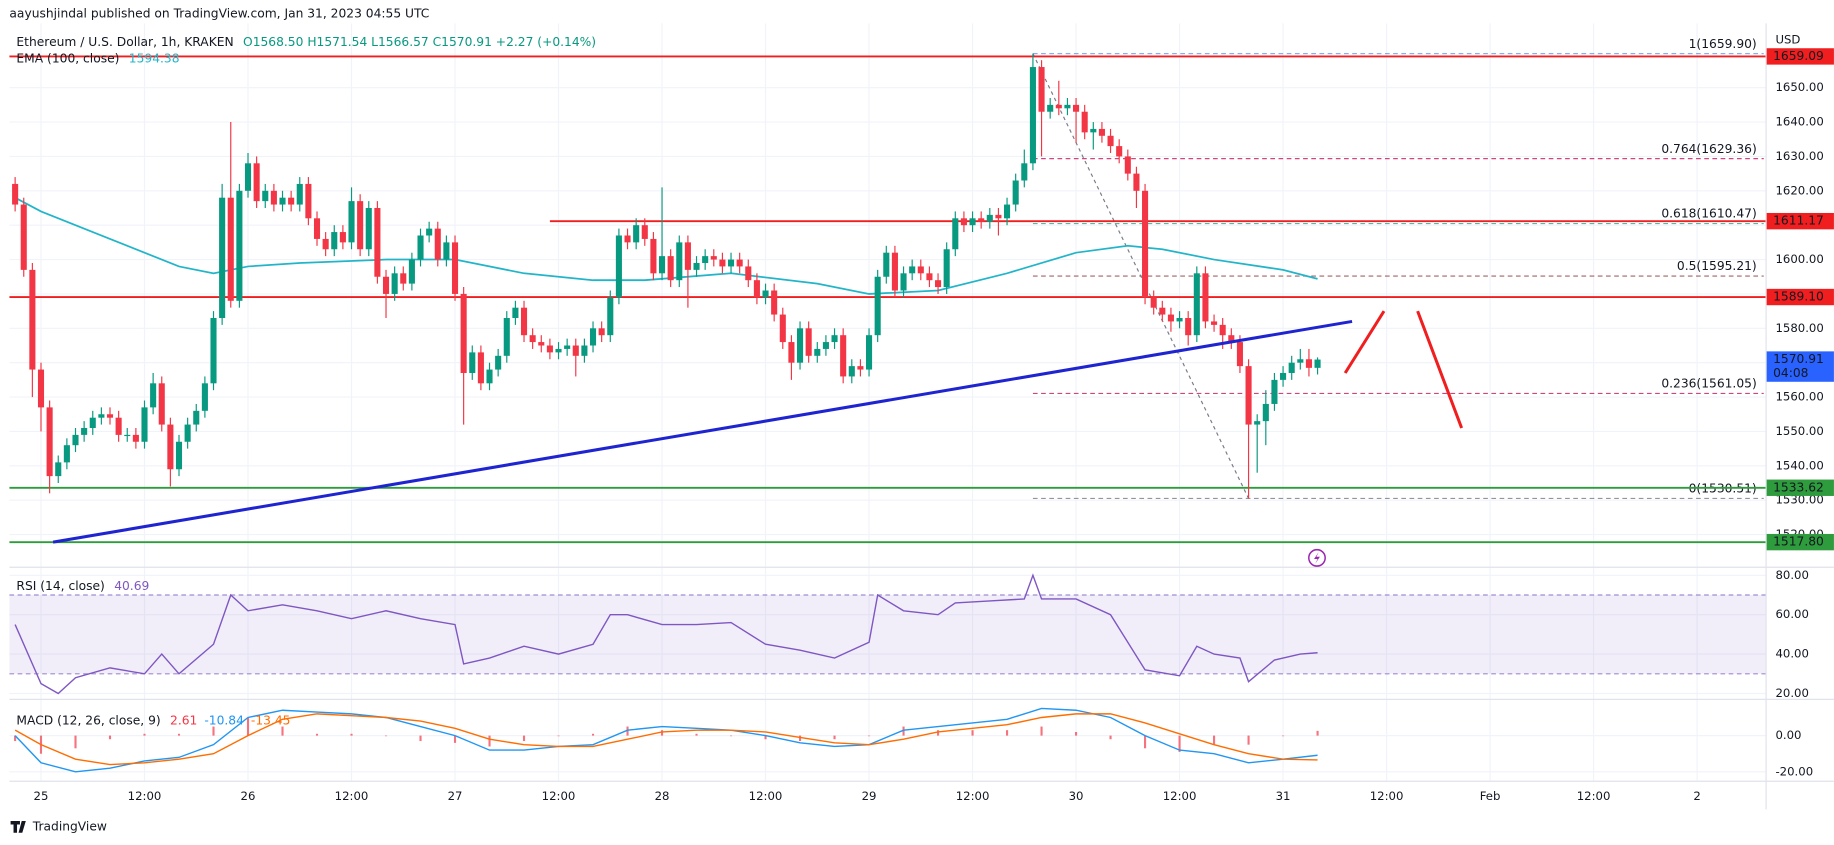 This screenshot has width=1834, height=845. What do you see at coordinates (69, 826) in the screenshot?
I see `footer-brand: TradingView` at bounding box center [69, 826].